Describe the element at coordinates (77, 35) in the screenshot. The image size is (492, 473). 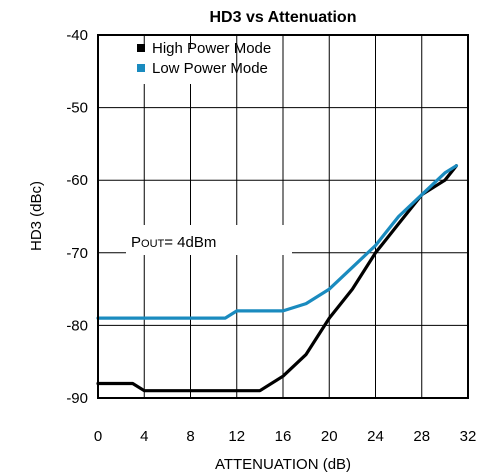
I see `y-tick-label: -40` at that location.